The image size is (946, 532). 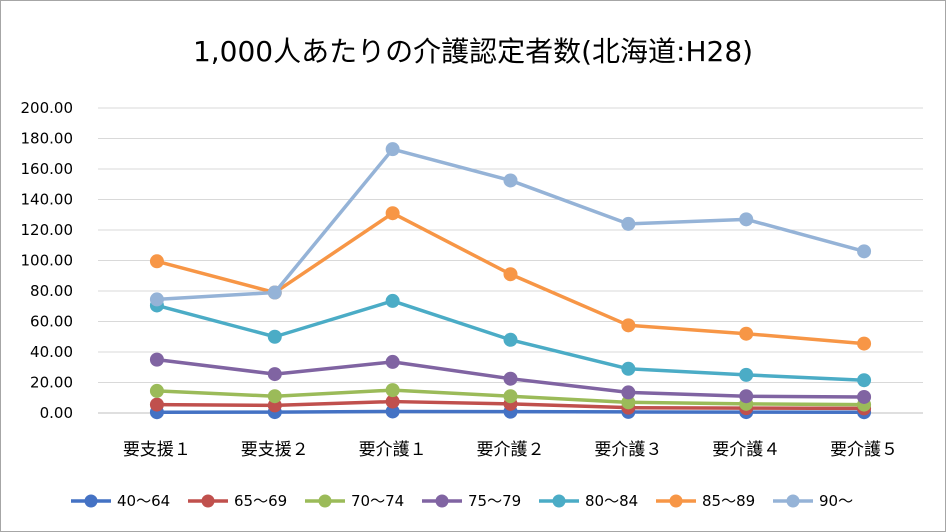 I want to click on legend-item: 65～69, so click(x=237, y=501).